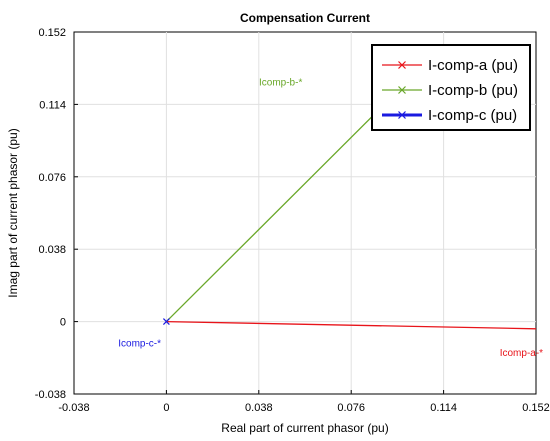  Describe the element at coordinates (280, 82) in the screenshot. I see `annotation-1: Icomp-b-*` at that location.